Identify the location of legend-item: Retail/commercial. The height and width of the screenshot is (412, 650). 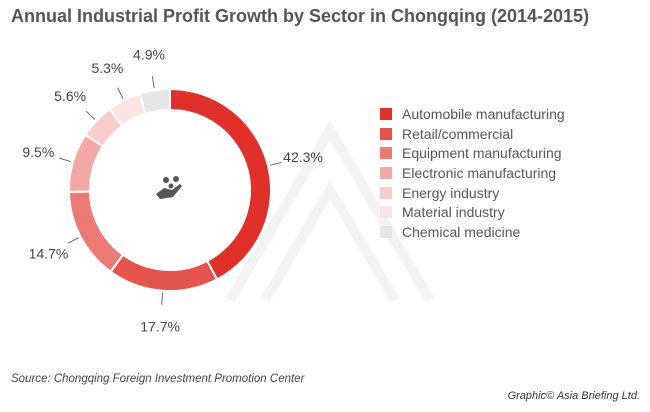
(472, 134).